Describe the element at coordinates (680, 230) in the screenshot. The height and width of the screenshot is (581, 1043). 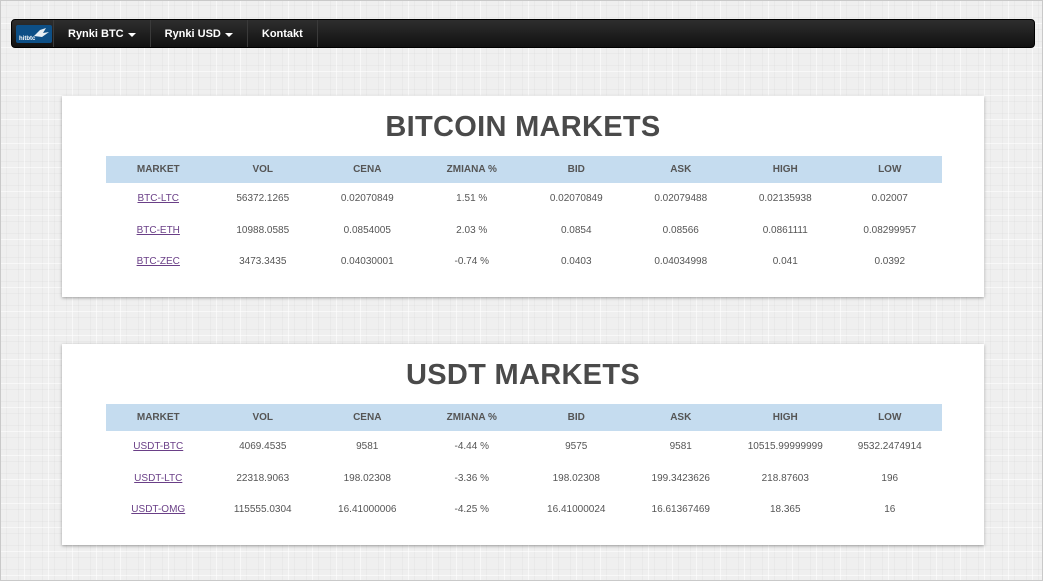
I see `ask-cell: 0.08566` at that location.